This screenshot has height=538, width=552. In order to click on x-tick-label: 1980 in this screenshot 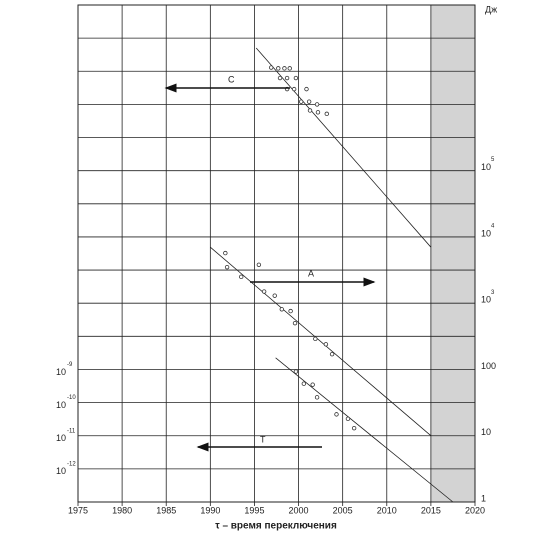, I will do `click(122, 510)`.